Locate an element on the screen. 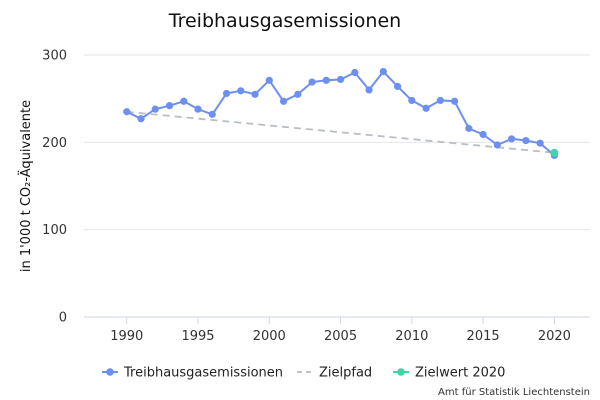  y-tick-label-300: 300 is located at coordinates (54, 56).